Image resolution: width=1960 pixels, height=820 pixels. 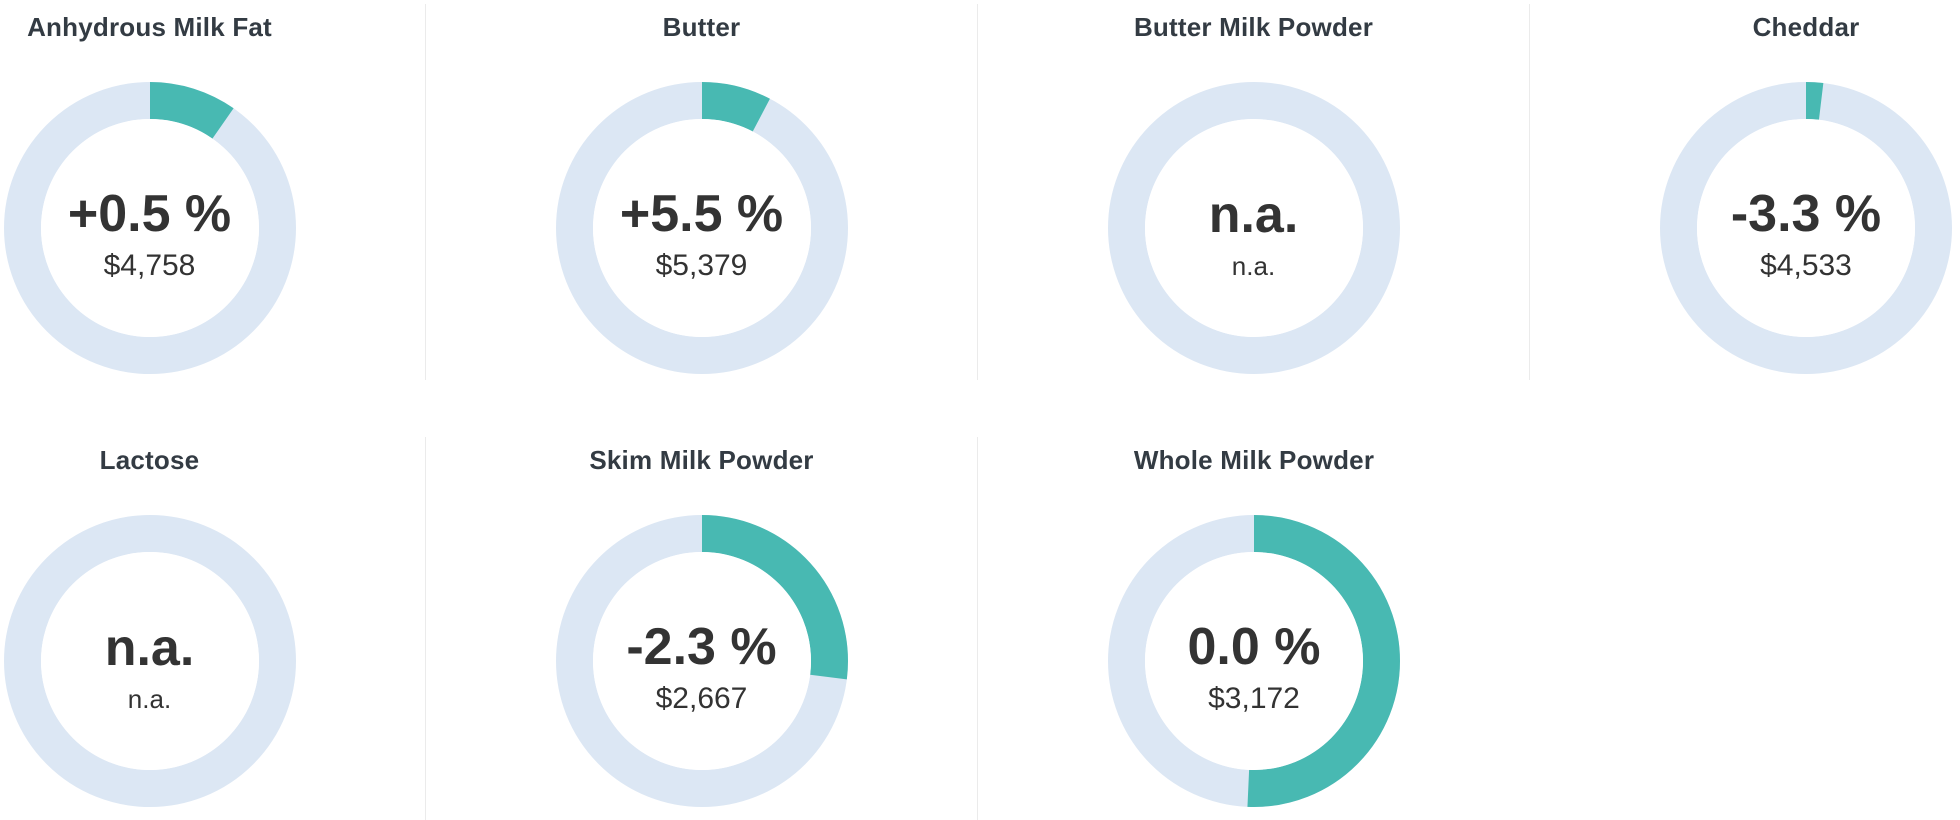 I want to click on gauge-card: Butter +5.5 % $5,379, so click(x=702, y=192).